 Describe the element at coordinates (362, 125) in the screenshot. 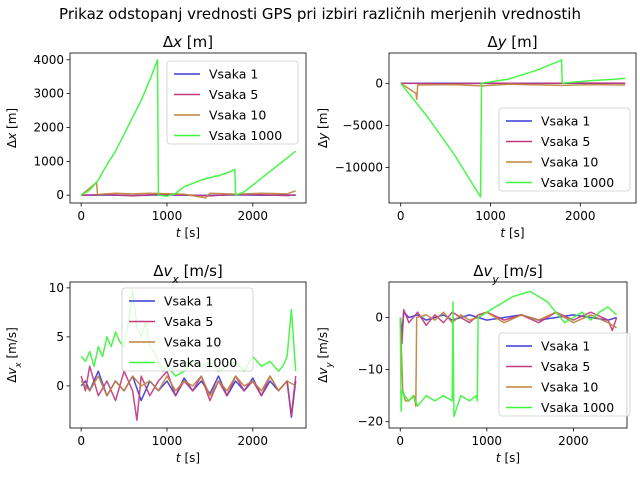

I see `y-tick-label: −5000` at that location.